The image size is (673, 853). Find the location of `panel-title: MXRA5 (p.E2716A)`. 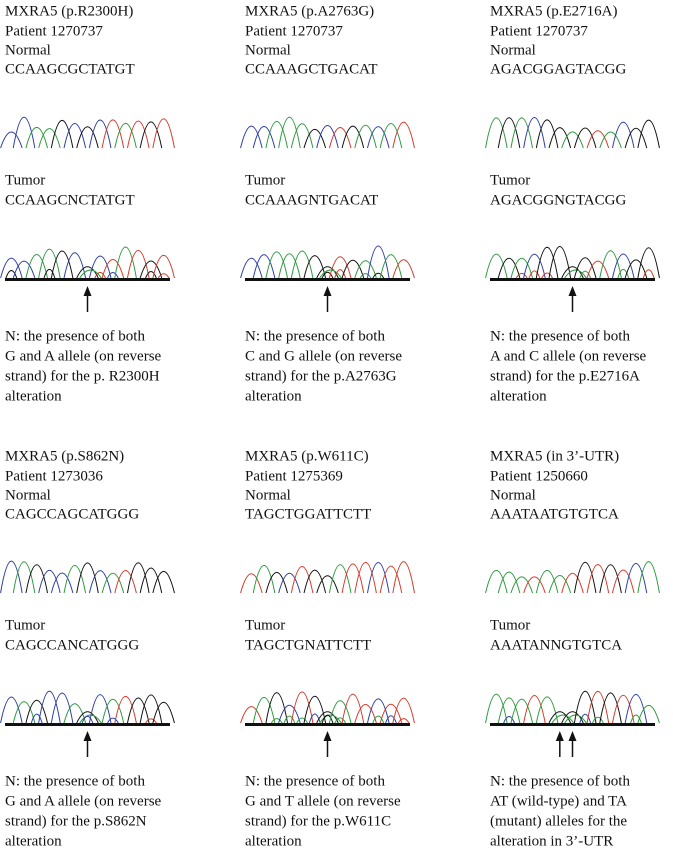

panel-title: MXRA5 (p.E2716A) is located at coordinates (554, 11).